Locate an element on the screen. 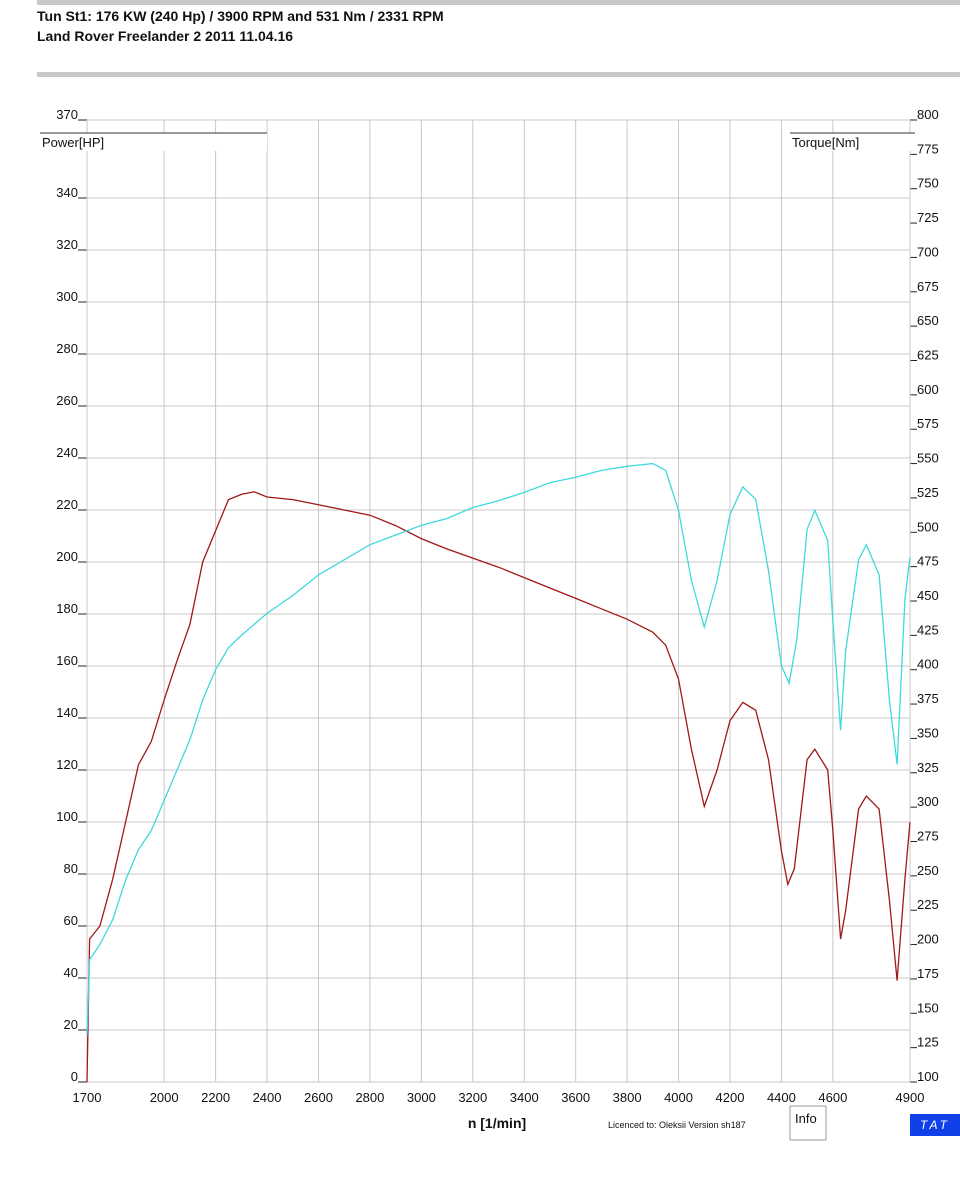 This screenshot has height=1190, width=960. y-tick-label: 140 is located at coordinates (67, 712).